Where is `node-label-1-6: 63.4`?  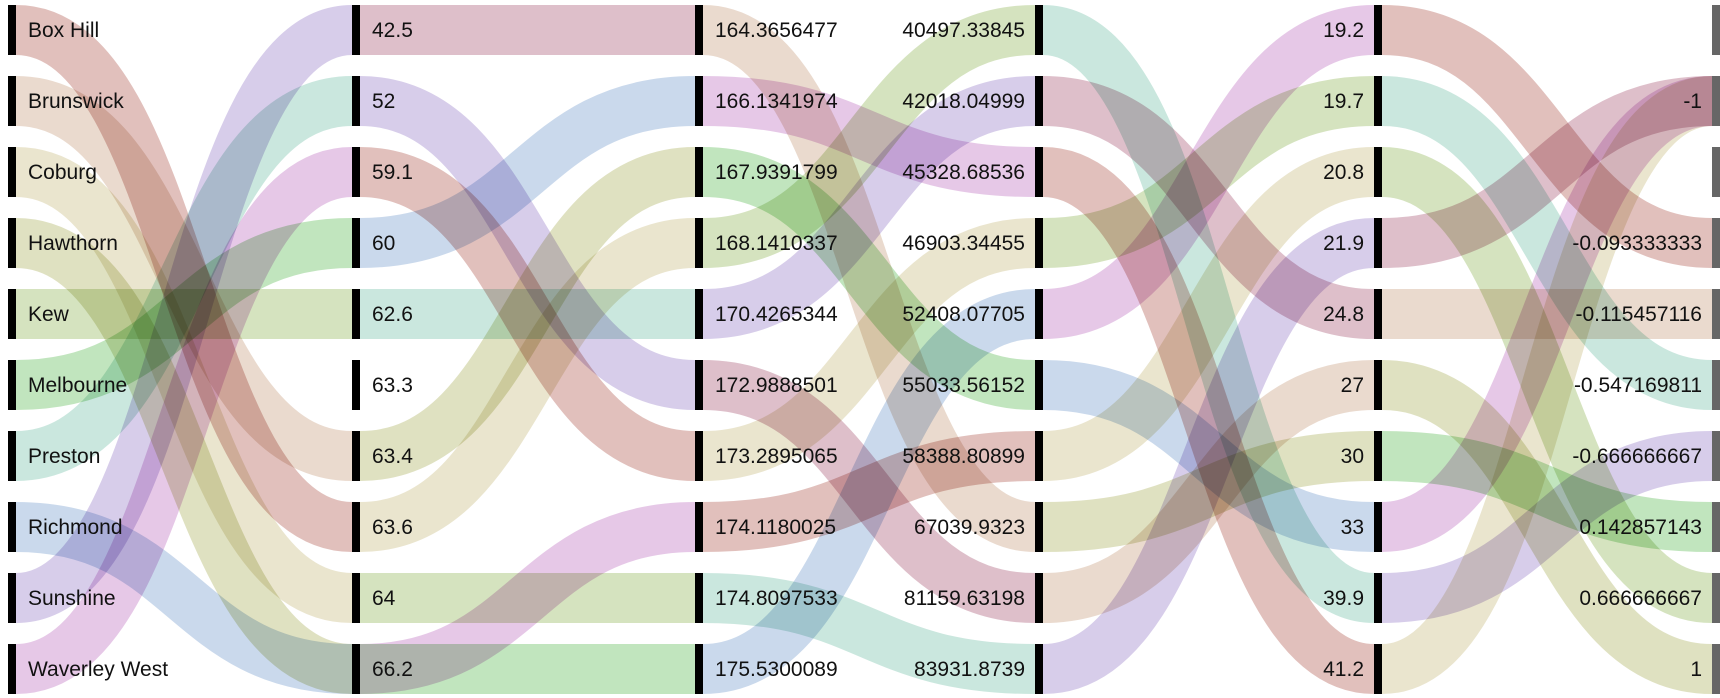
node-label-1-6: 63.4 is located at coordinates (392, 456).